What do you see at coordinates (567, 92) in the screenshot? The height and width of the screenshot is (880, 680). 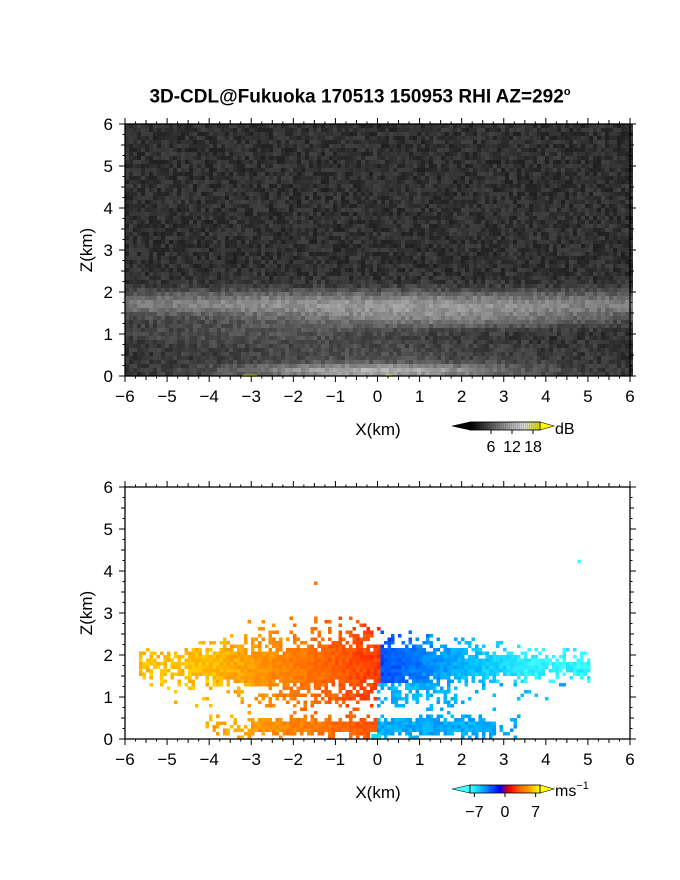 I see `figure-title-degree: o` at bounding box center [567, 92].